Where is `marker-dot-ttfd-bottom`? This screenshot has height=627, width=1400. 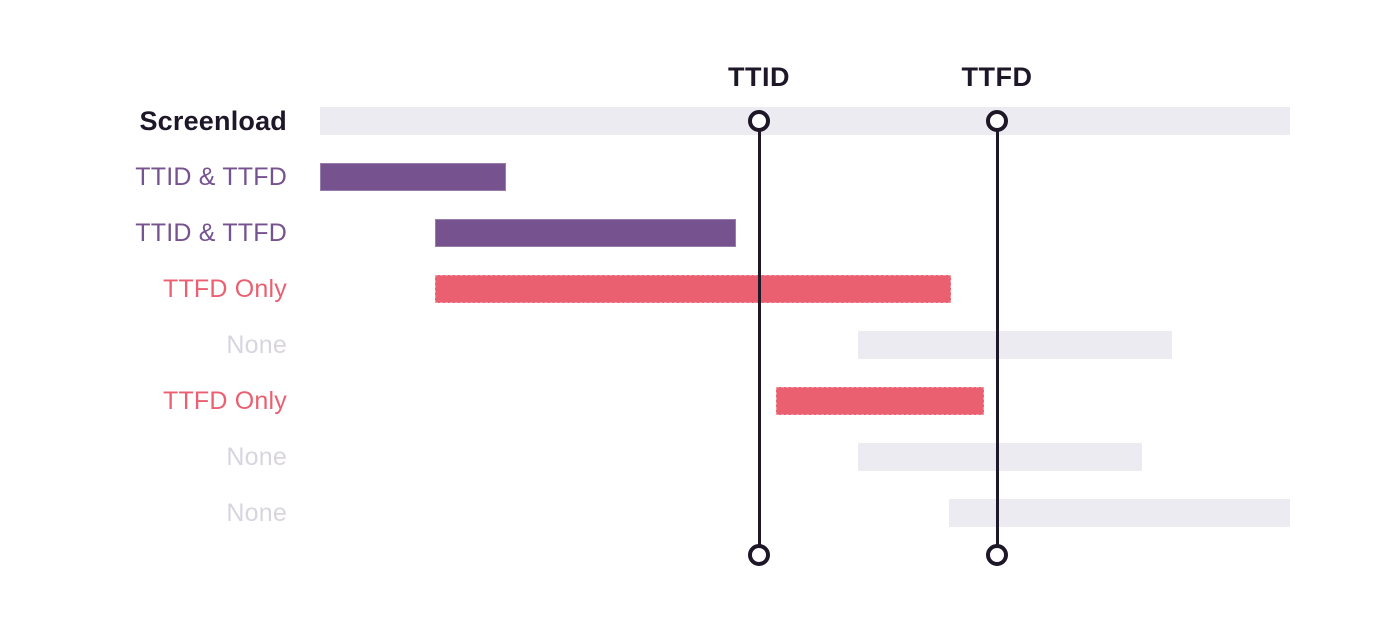 marker-dot-ttfd-bottom is located at coordinates (997, 555).